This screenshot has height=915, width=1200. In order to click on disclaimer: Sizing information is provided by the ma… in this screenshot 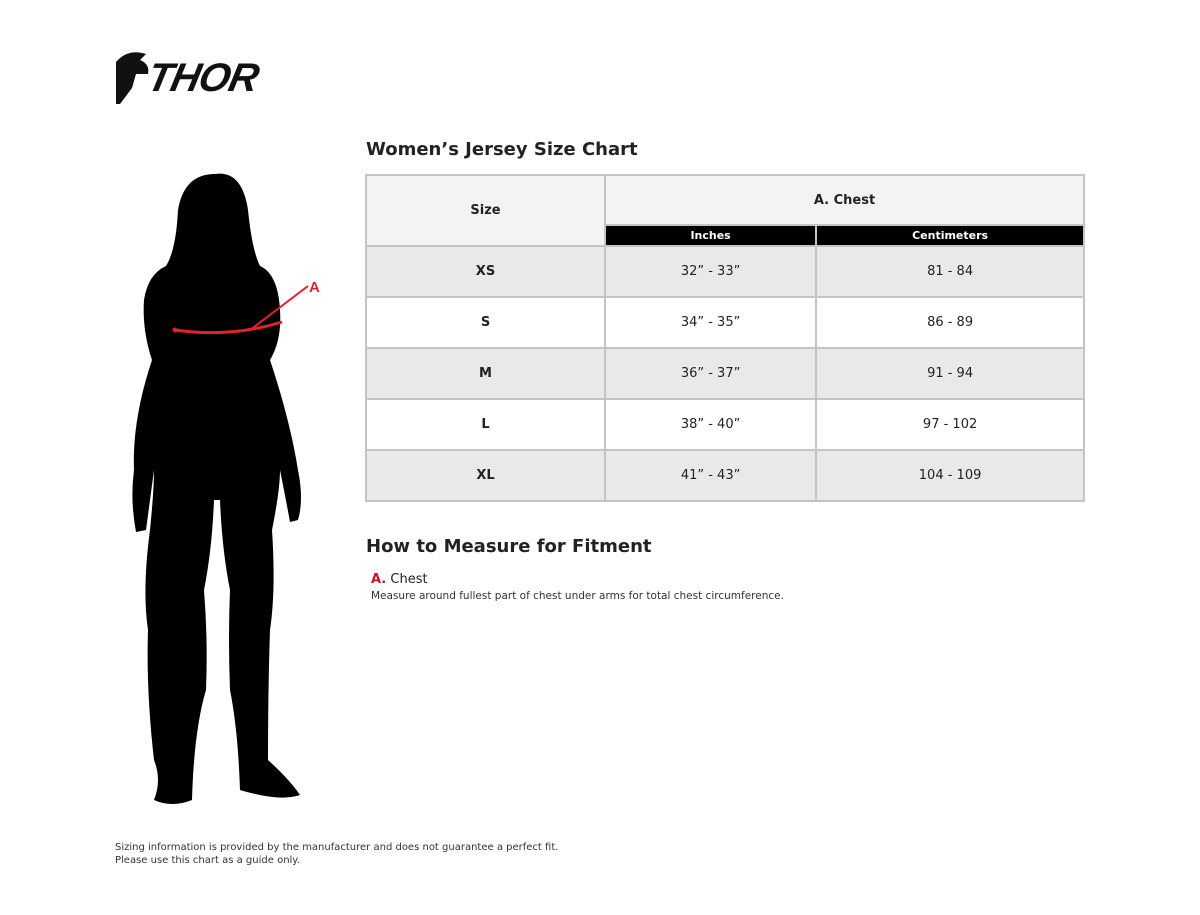, I will do `click(336, 854)`.